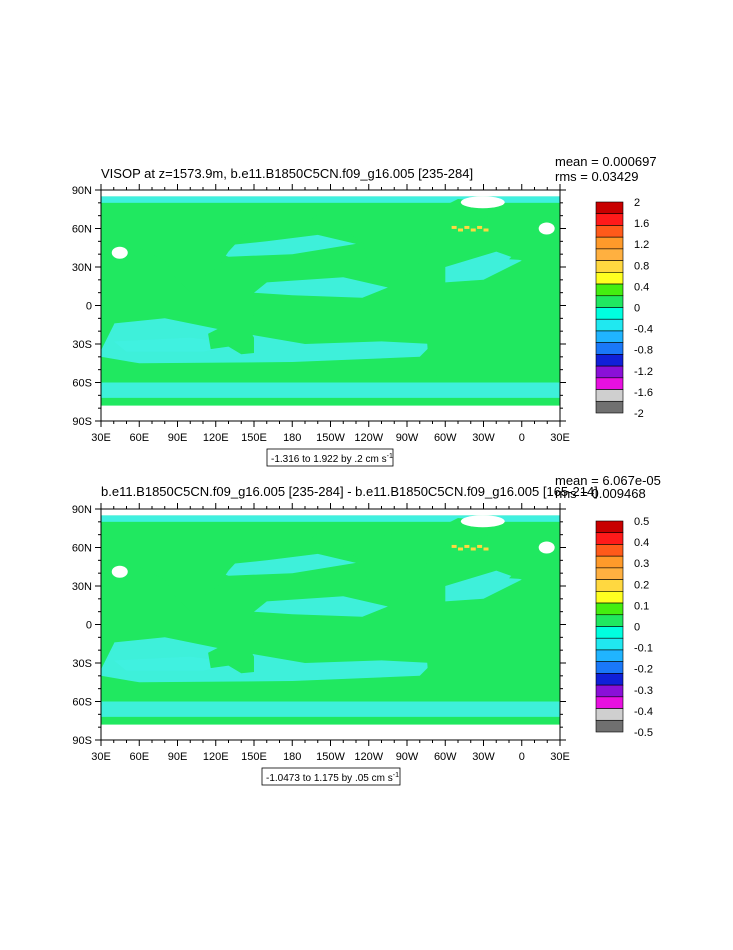  I want to click on colorbar-label: -0.2, so click(643, 670).